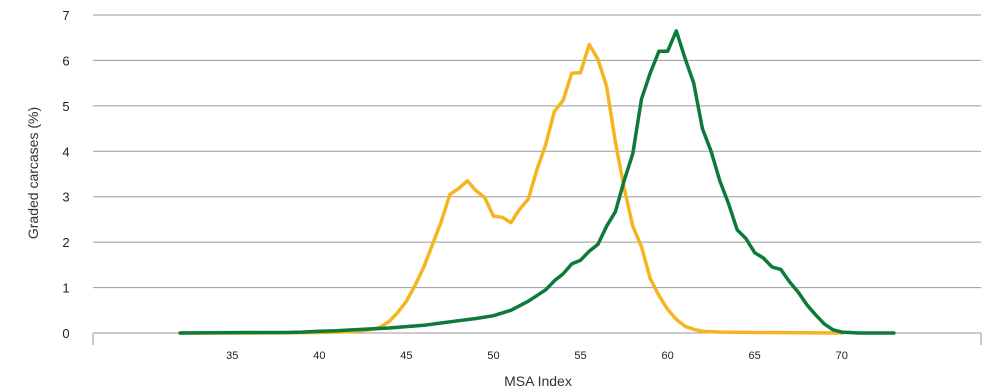  Describe the element at coordinates (319, 356) in the screenshot. I see `x-tick-label: 40` at that location.